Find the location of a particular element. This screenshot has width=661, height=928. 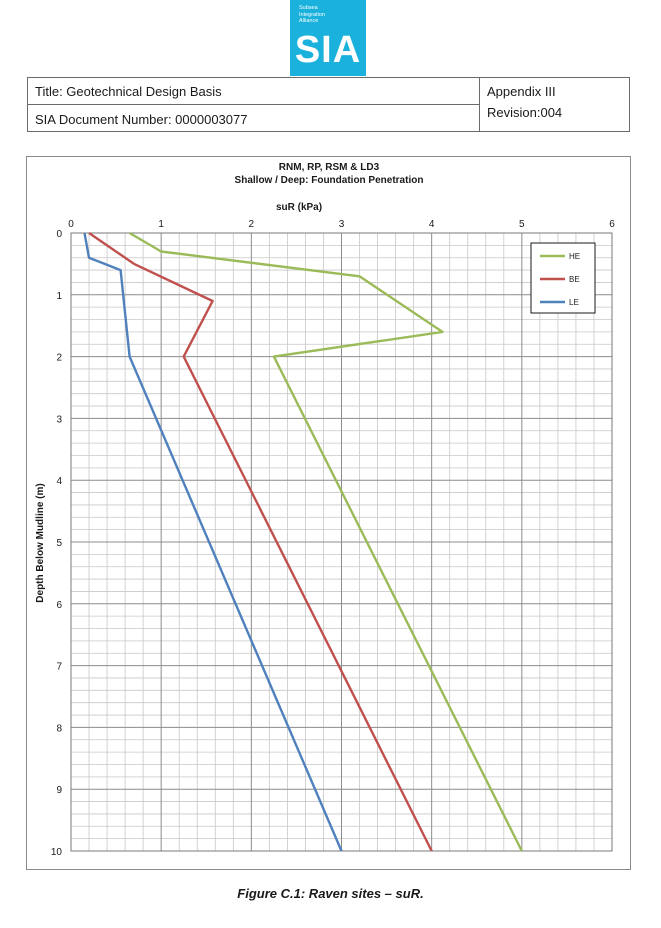

sia-logo: Subsea Integration Alliance SIA is located at coordinates (328, 38).